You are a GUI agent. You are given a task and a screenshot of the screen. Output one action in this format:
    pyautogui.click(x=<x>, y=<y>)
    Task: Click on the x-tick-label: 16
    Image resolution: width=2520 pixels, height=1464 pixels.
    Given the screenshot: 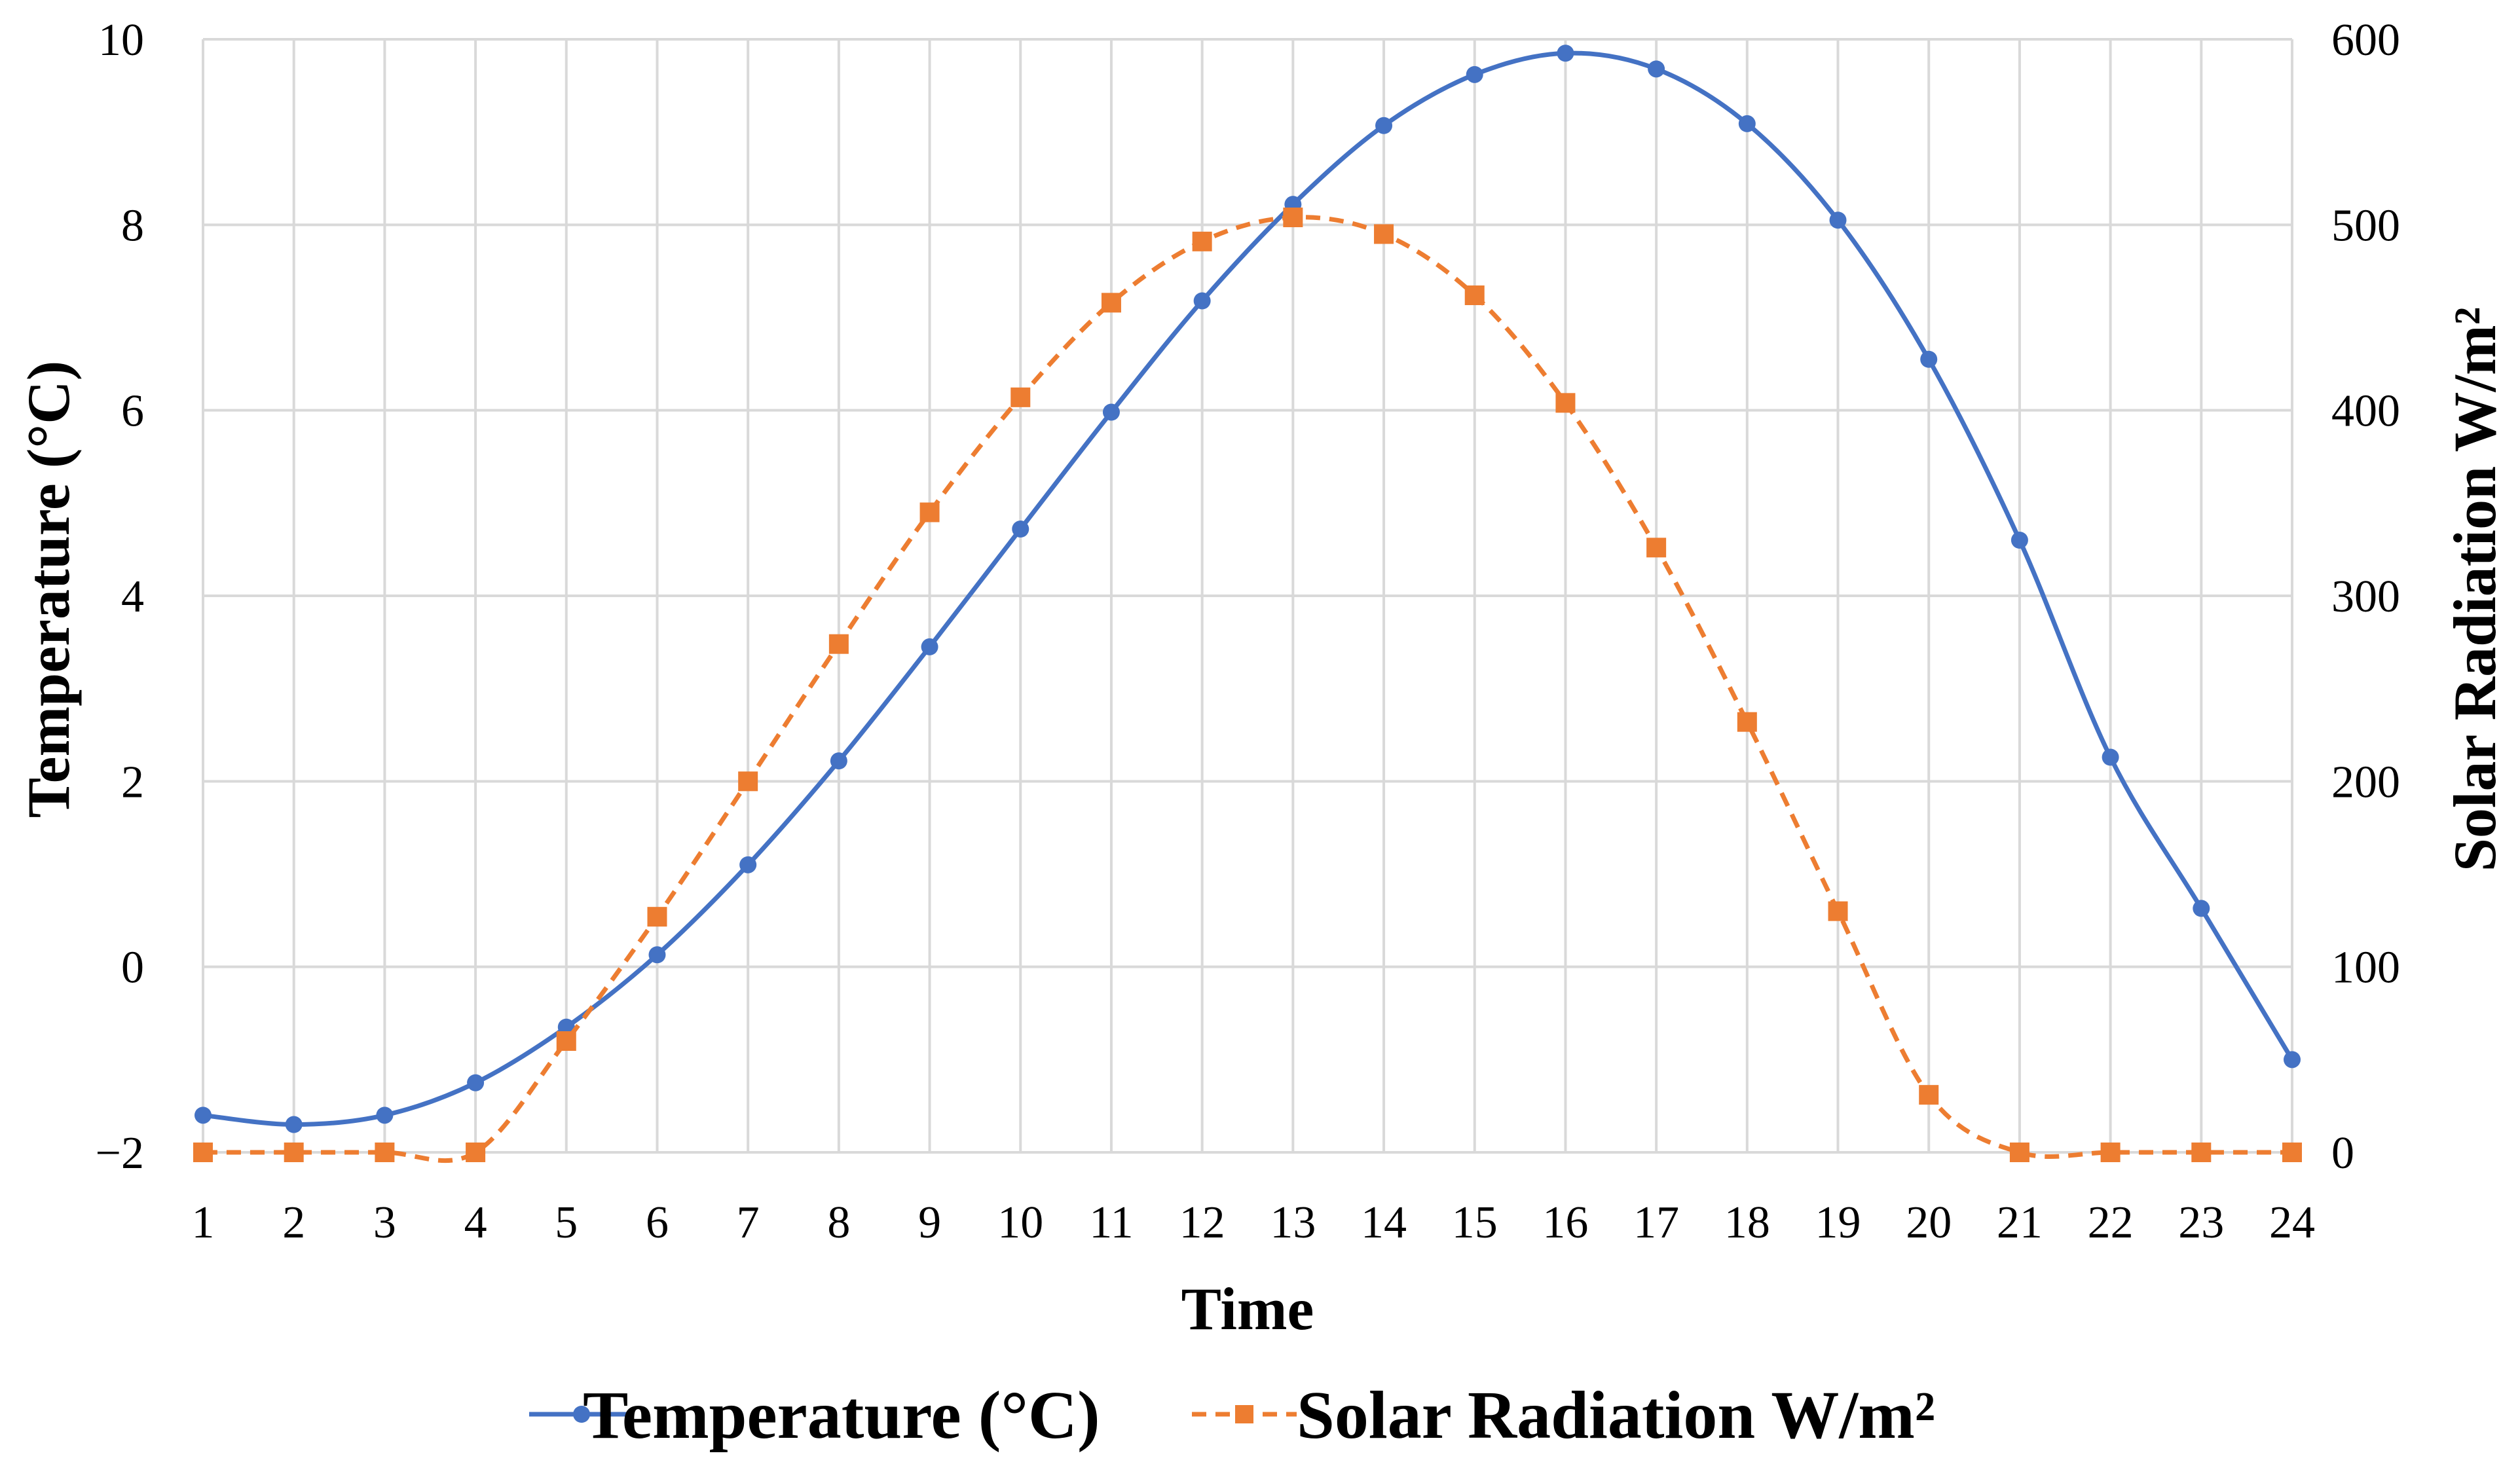 What is the action you would take?
    pyautogui.click(x=1565, y=1223)
    